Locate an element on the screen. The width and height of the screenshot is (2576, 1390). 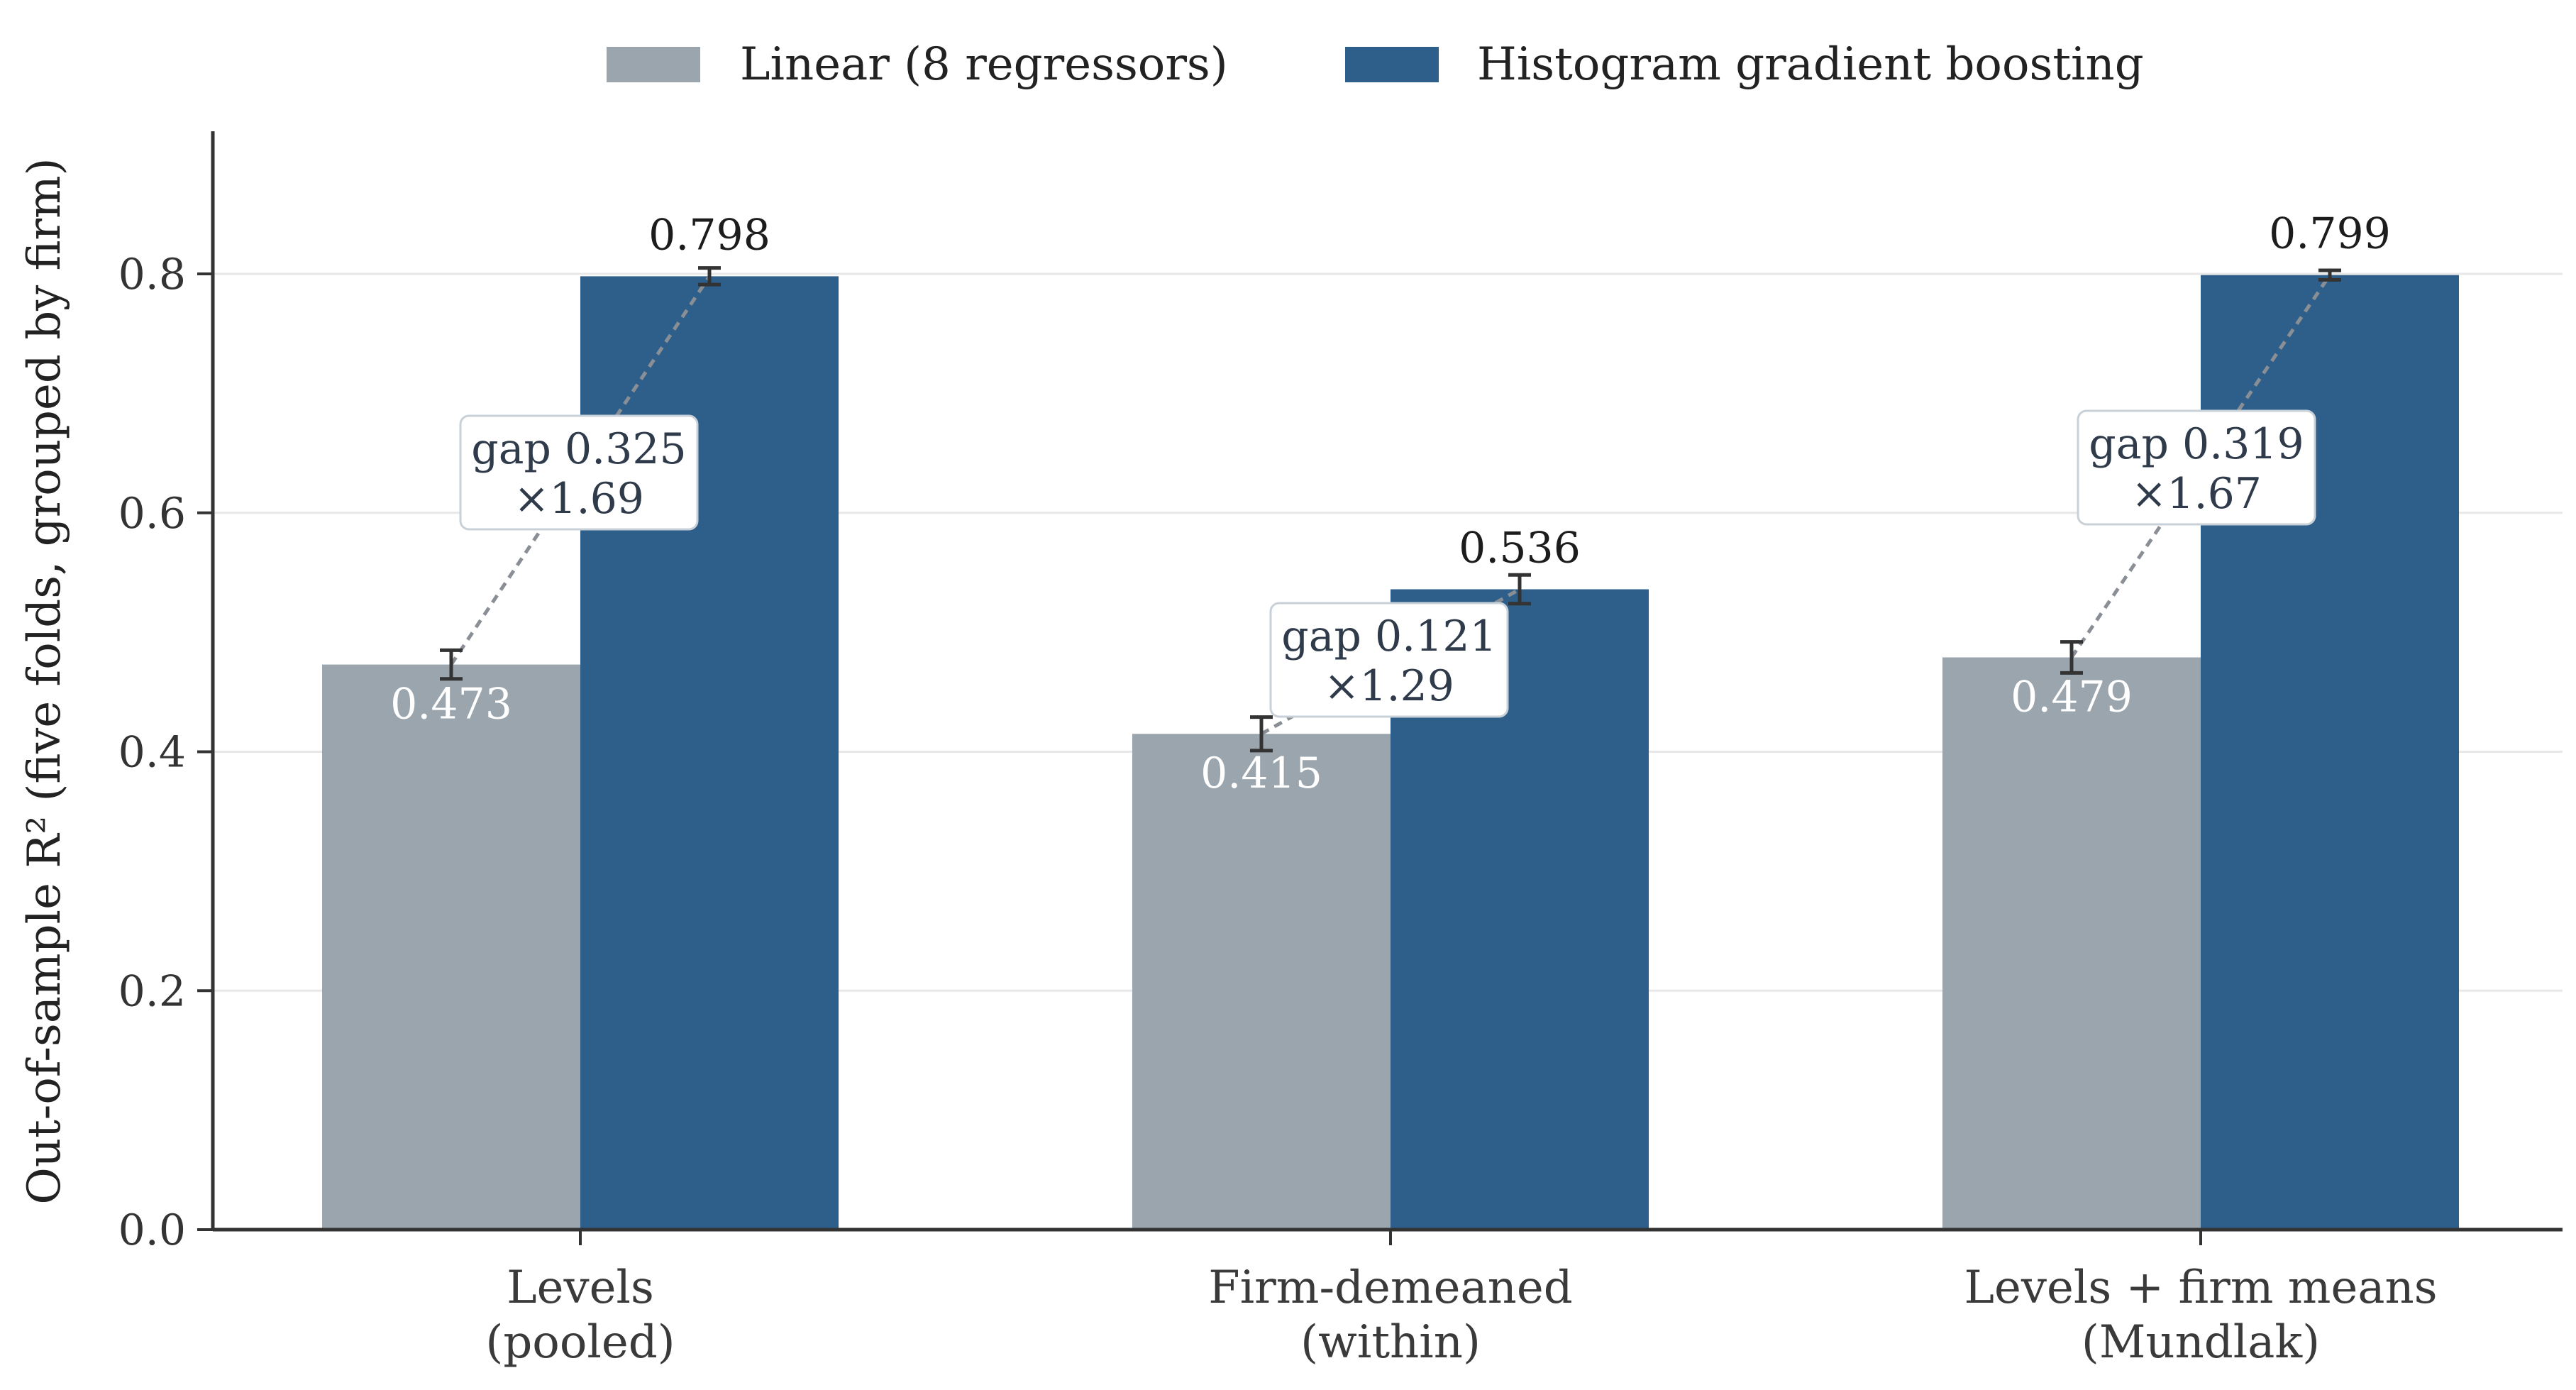
gap-ratio: ×1.29 is located at coordinates (1389, 686).